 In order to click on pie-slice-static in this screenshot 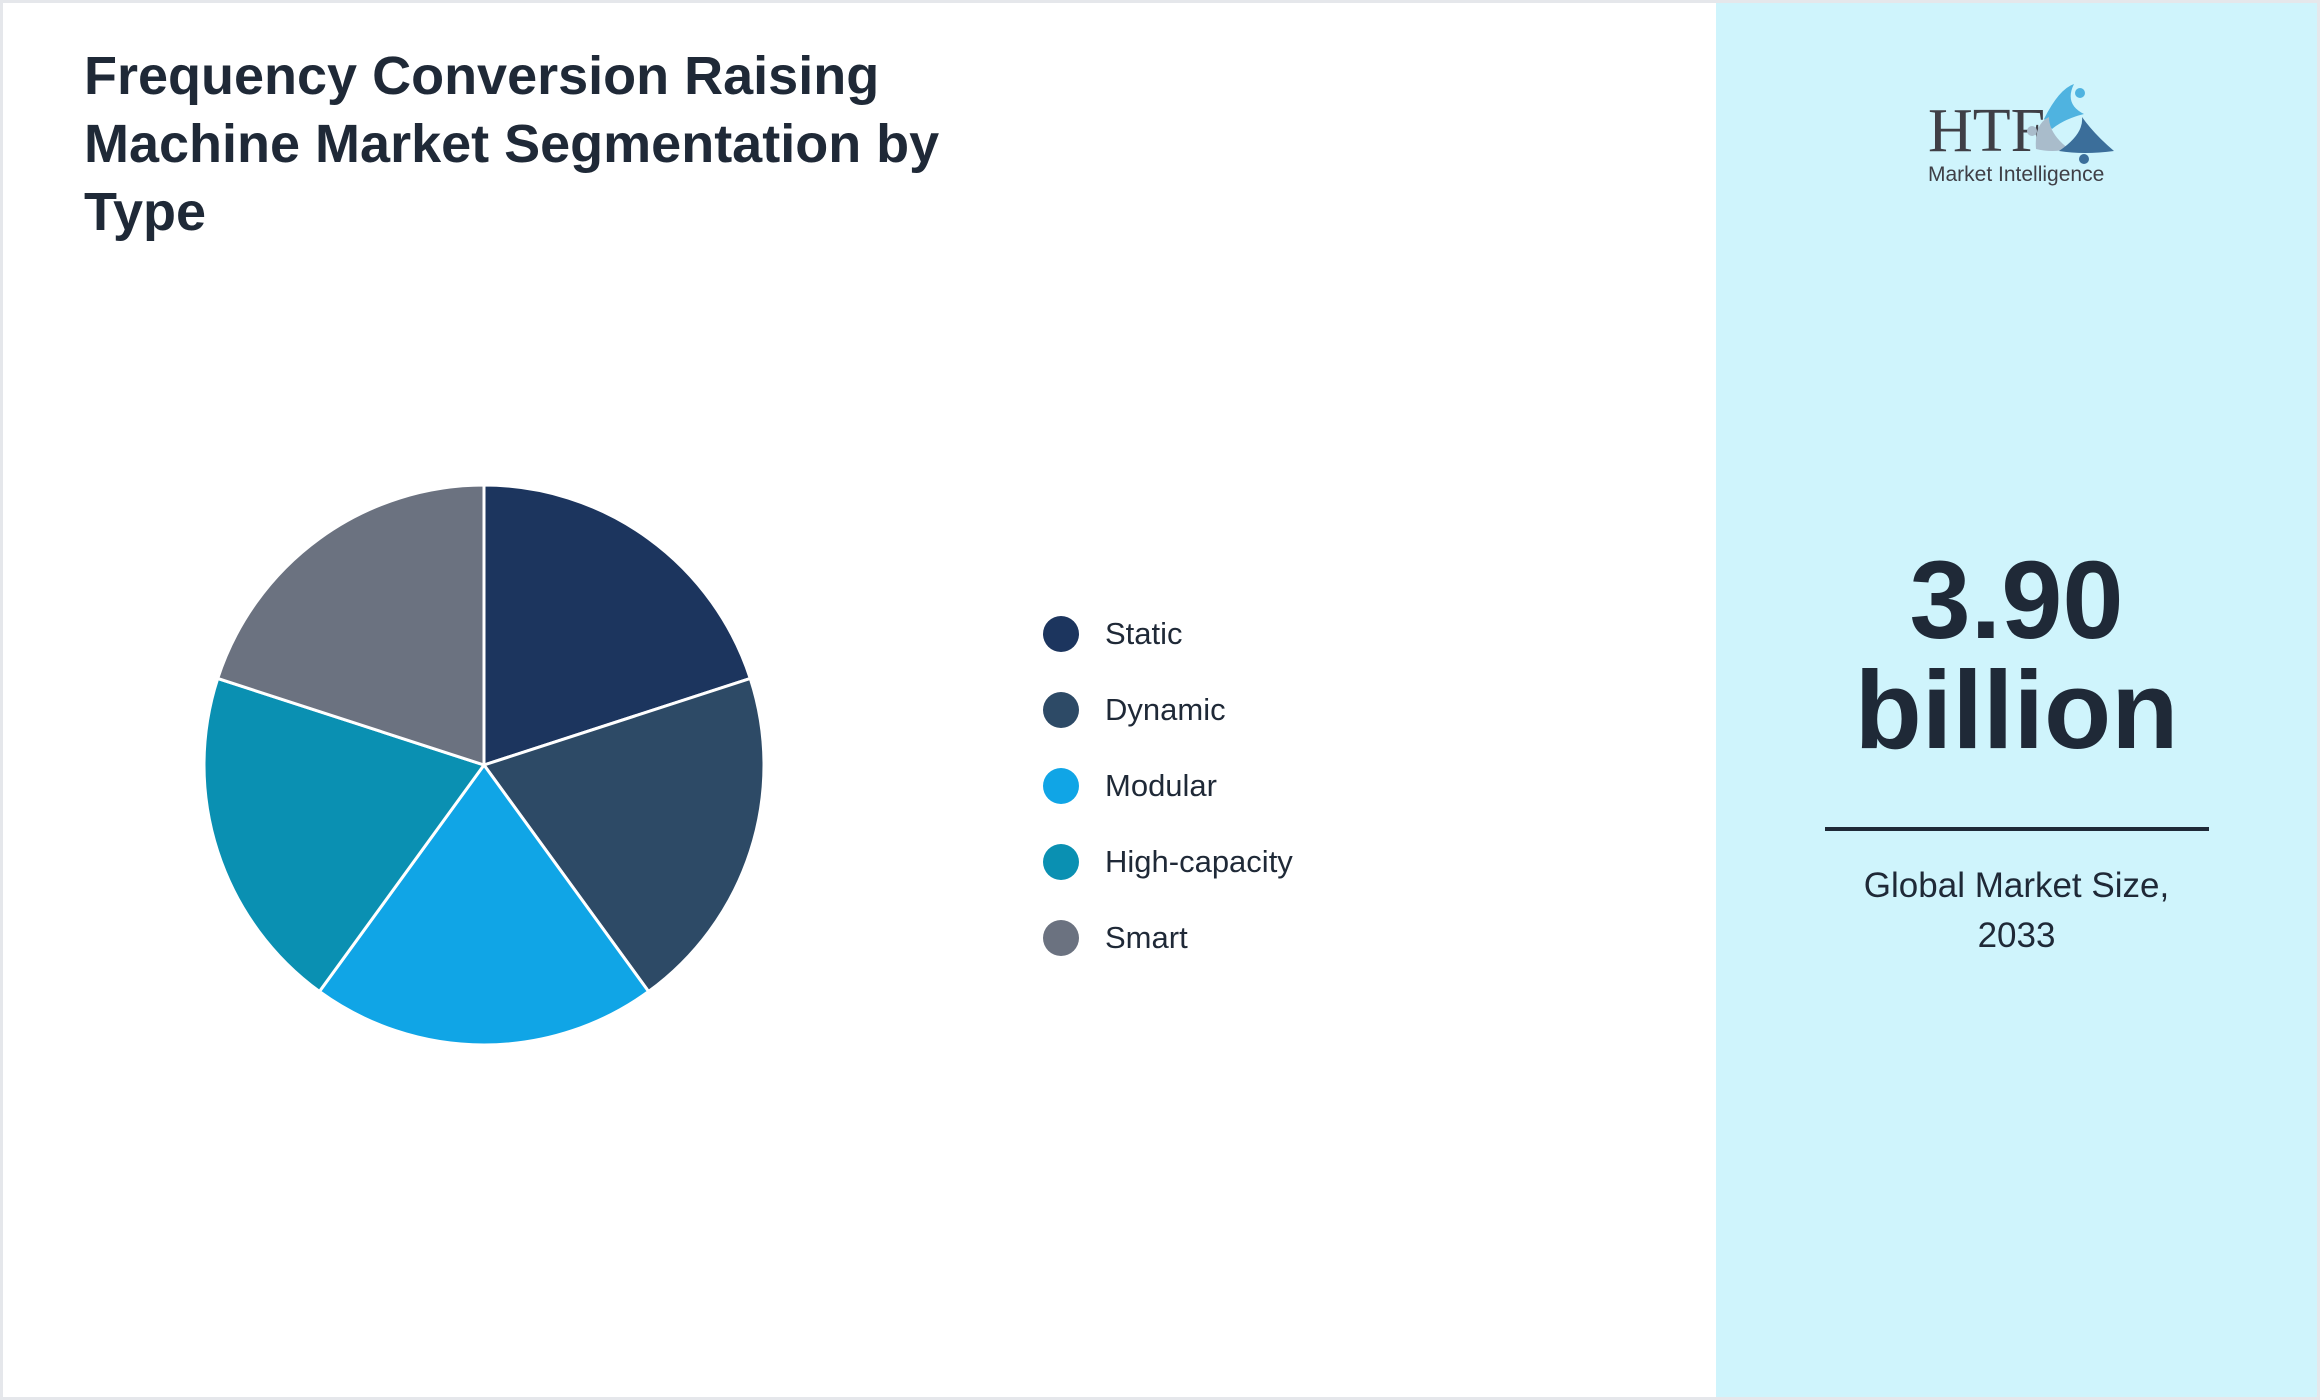, I will do `click(617, 625)`.